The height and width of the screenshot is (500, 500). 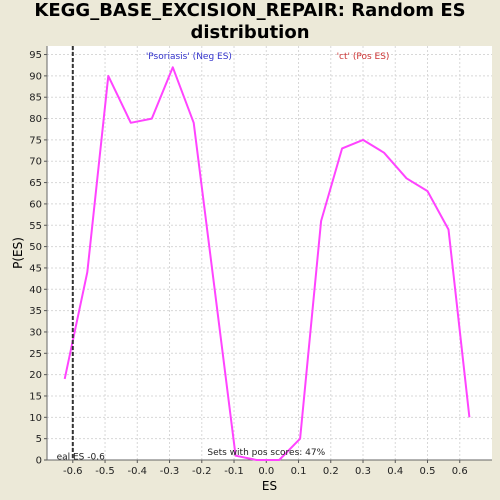 What do you see at coordinates (35, 311) in the screenshot?
I see `y-tick-label: 35` at bounding box center [35, 311].